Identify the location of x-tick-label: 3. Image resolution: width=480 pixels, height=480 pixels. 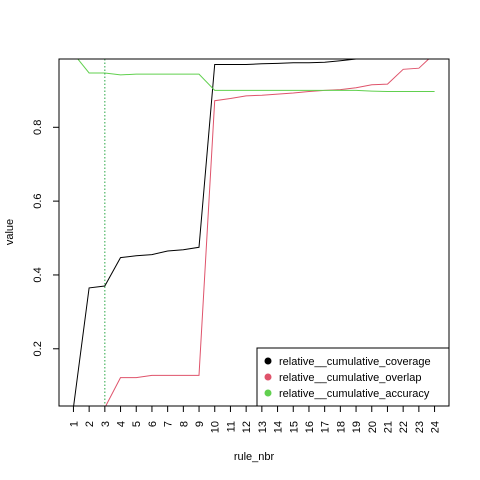
(106, 424).